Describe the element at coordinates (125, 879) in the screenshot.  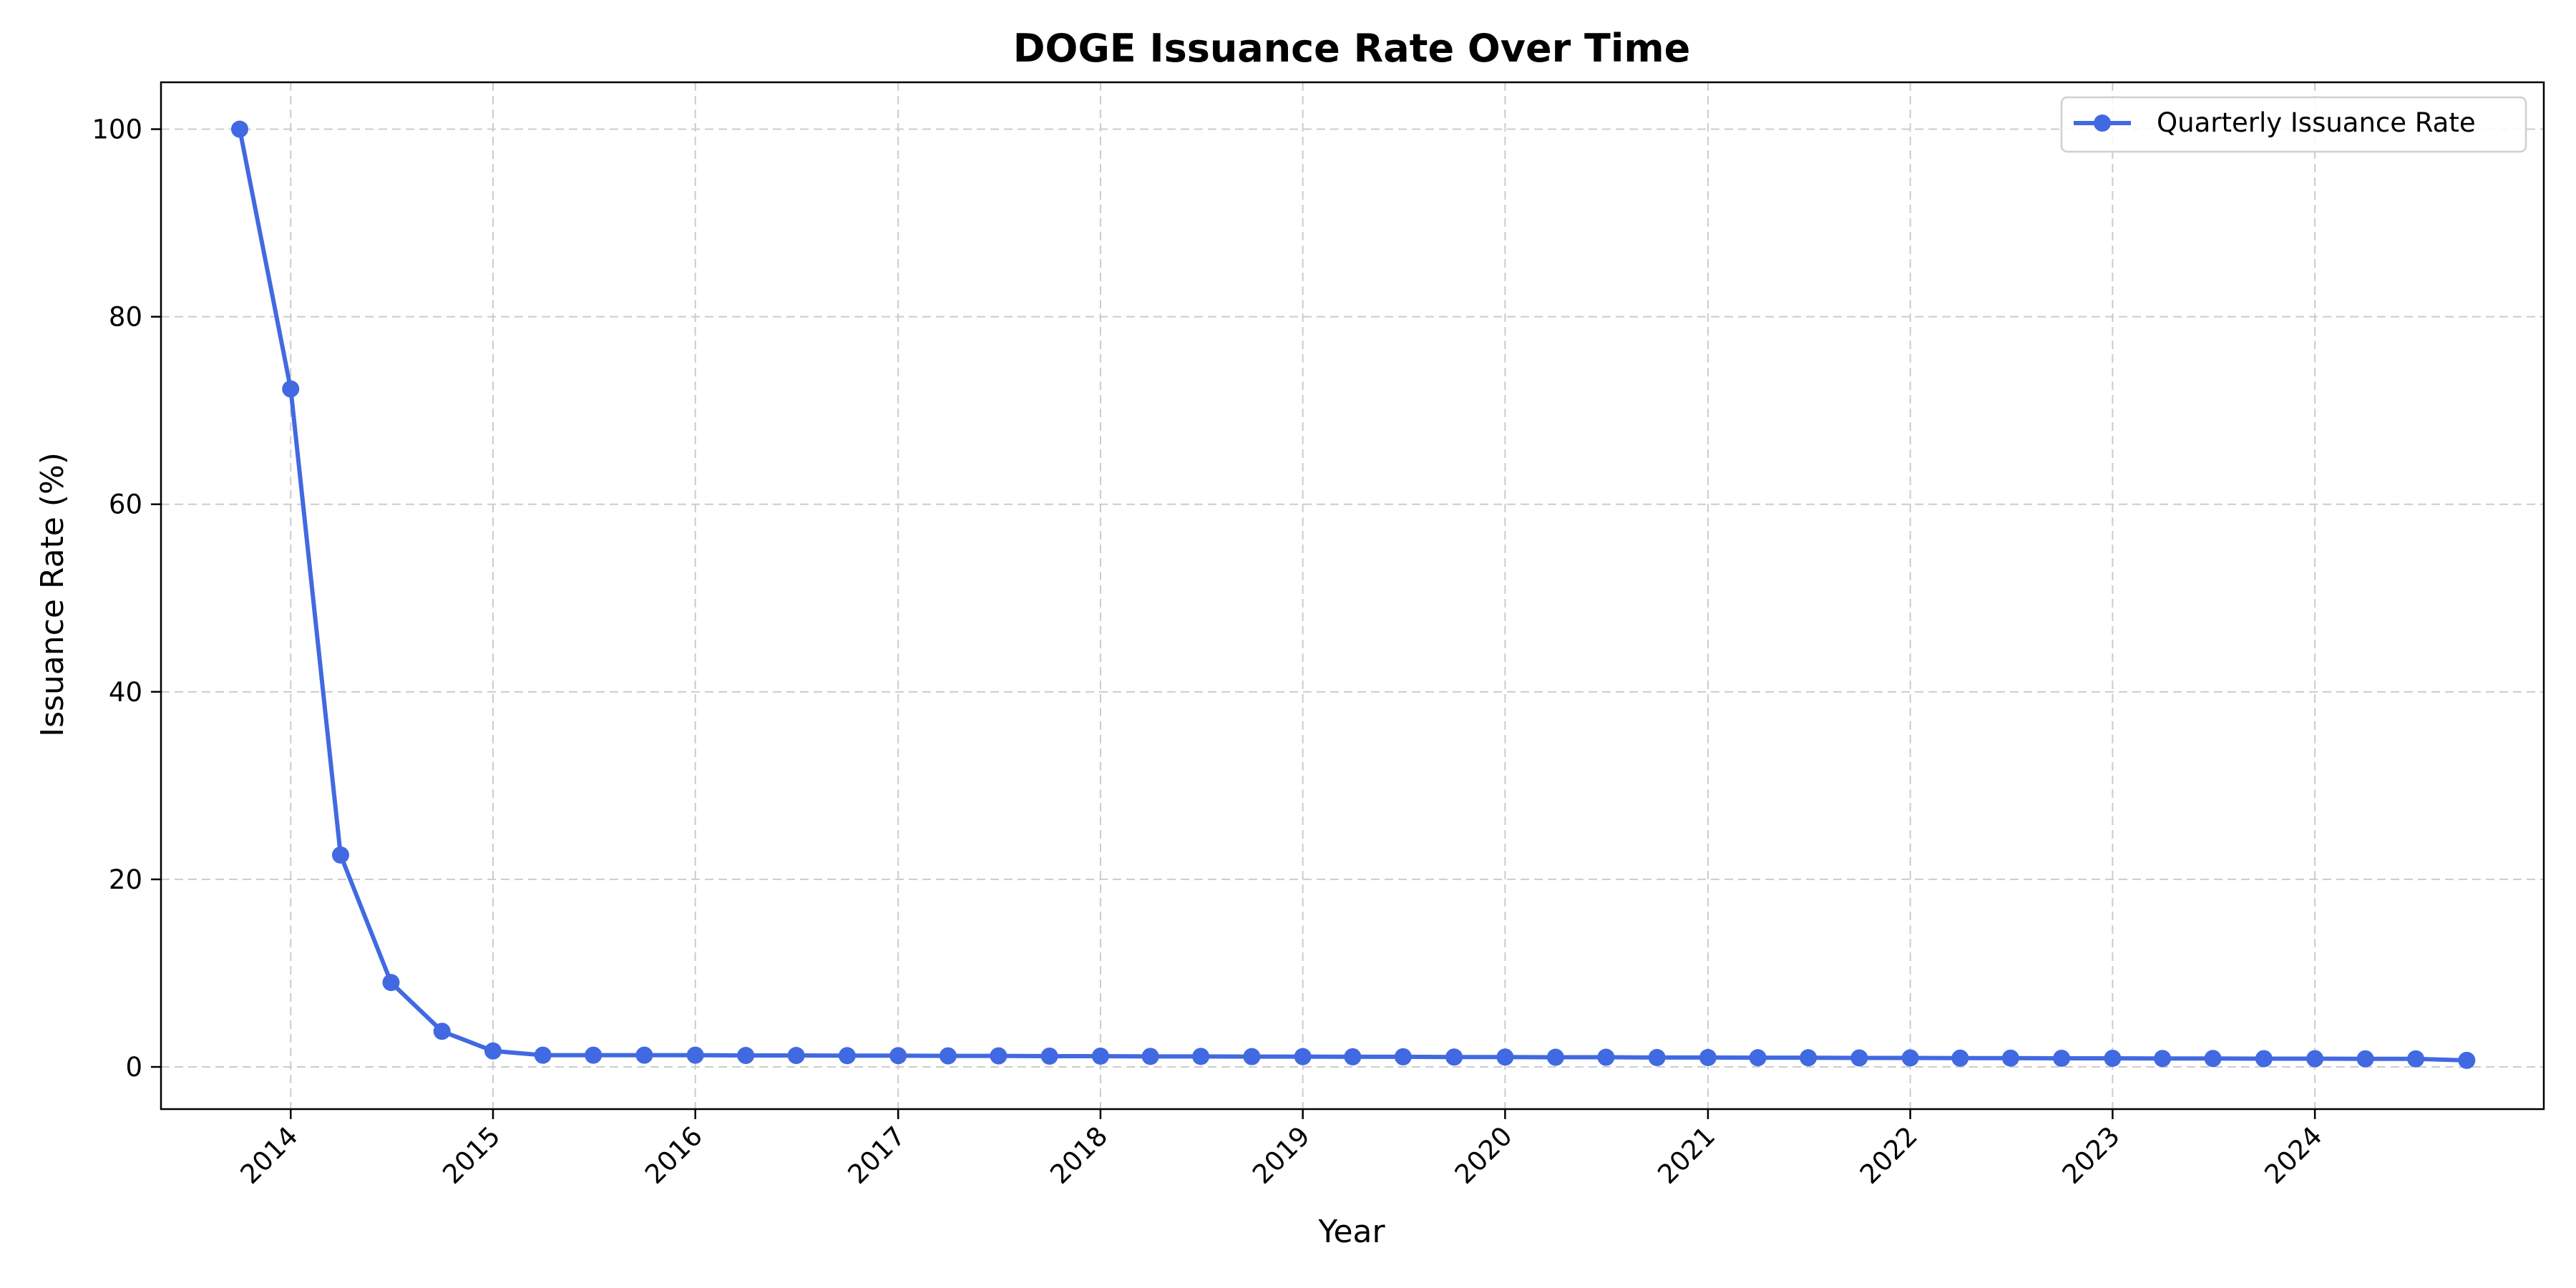
I see `y-tick-label: 20` at that location.